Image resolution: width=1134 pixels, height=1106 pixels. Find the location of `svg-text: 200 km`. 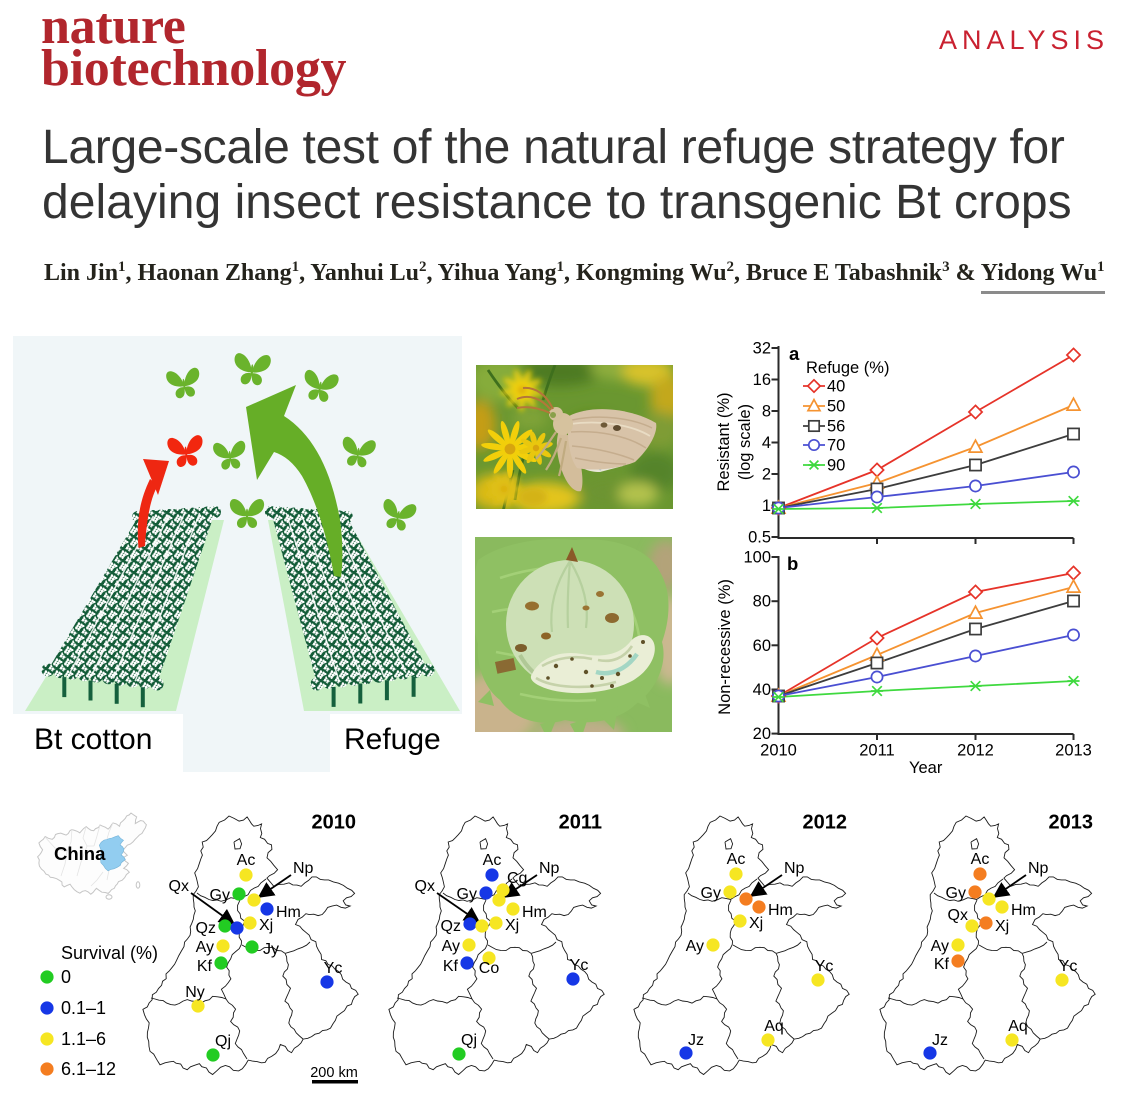

svg-text: 200 km is located at coordinates (334, 1073).